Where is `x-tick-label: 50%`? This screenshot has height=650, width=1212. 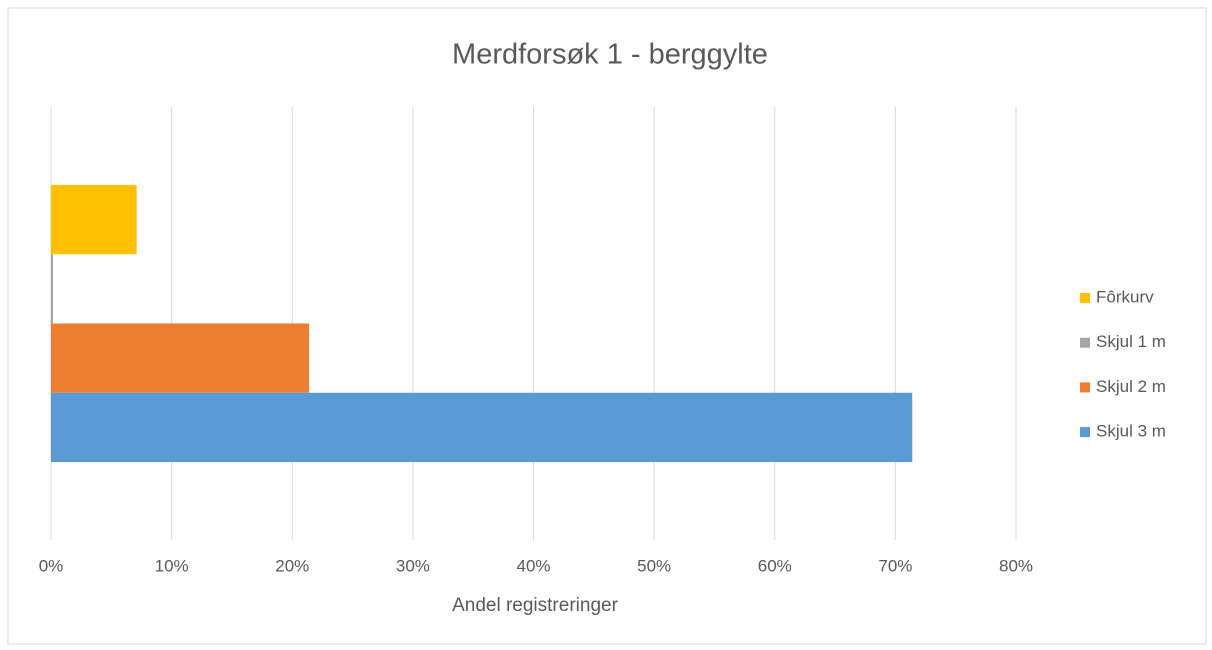
x-tick-label: 50% is located at coordinates (654, 565).